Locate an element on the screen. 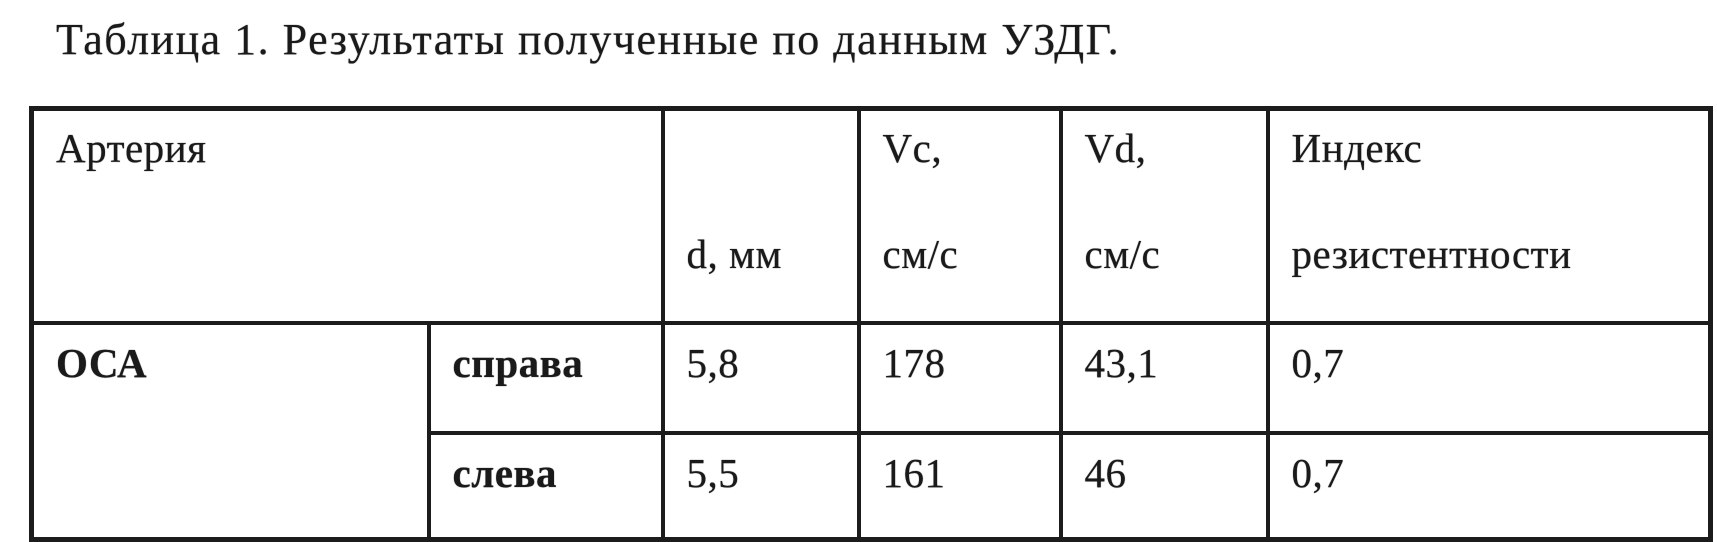 The image size is (1717, 542). header-vd-label-line1: Vd, is located at coordinates (1115, 148).